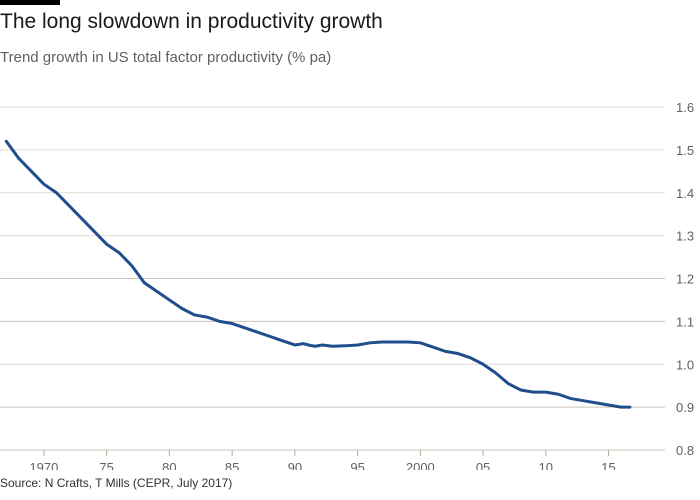 This screenshot has height=500, width=700. What do you see at coordinates (357, 465) in the screenshot?
I see `x-tick-label: 95` at bounding box center [357, 465].